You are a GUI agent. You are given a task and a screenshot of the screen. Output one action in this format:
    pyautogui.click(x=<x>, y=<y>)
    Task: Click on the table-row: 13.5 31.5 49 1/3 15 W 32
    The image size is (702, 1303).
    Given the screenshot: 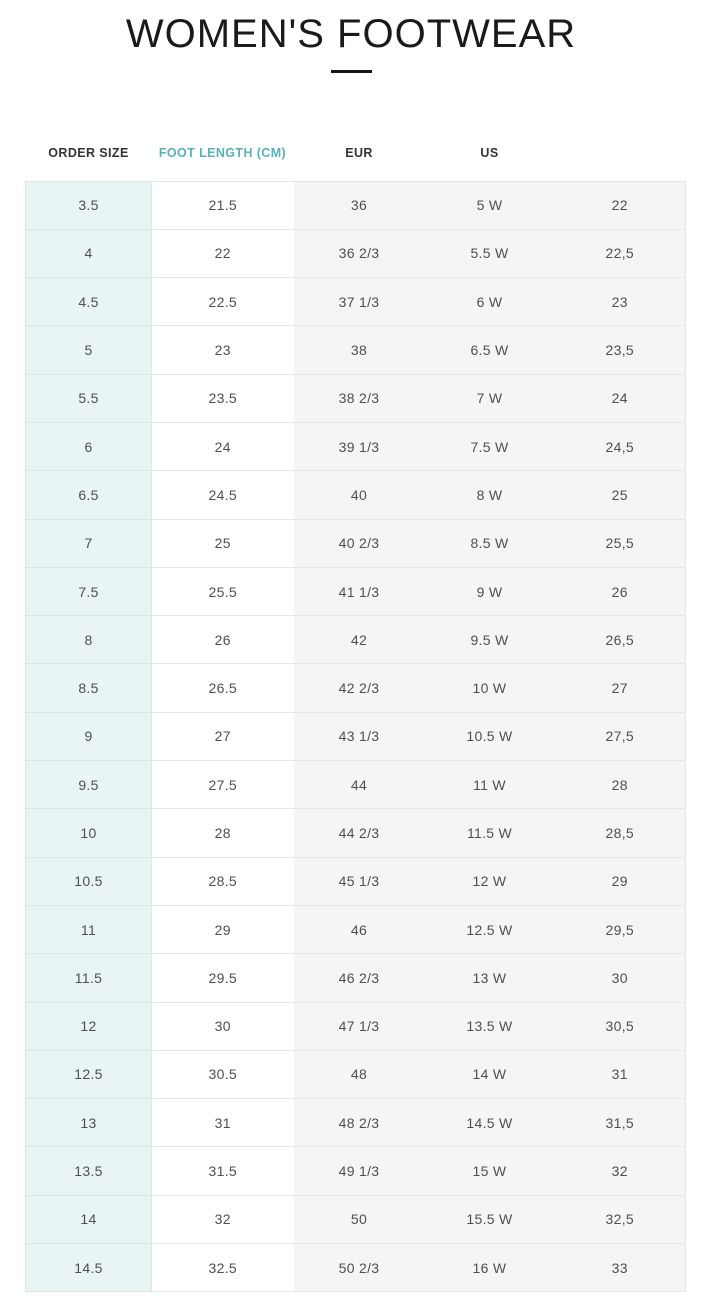 What is the action you would take?
    pyautogui.click(x=355, y=1171)
    